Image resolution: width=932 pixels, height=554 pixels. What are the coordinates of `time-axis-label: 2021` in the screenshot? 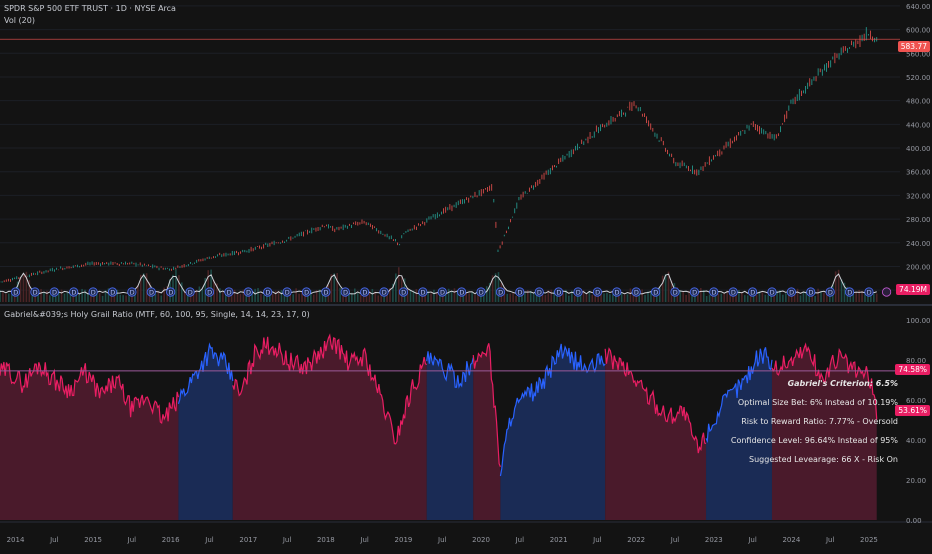 It's located at (559, 540).